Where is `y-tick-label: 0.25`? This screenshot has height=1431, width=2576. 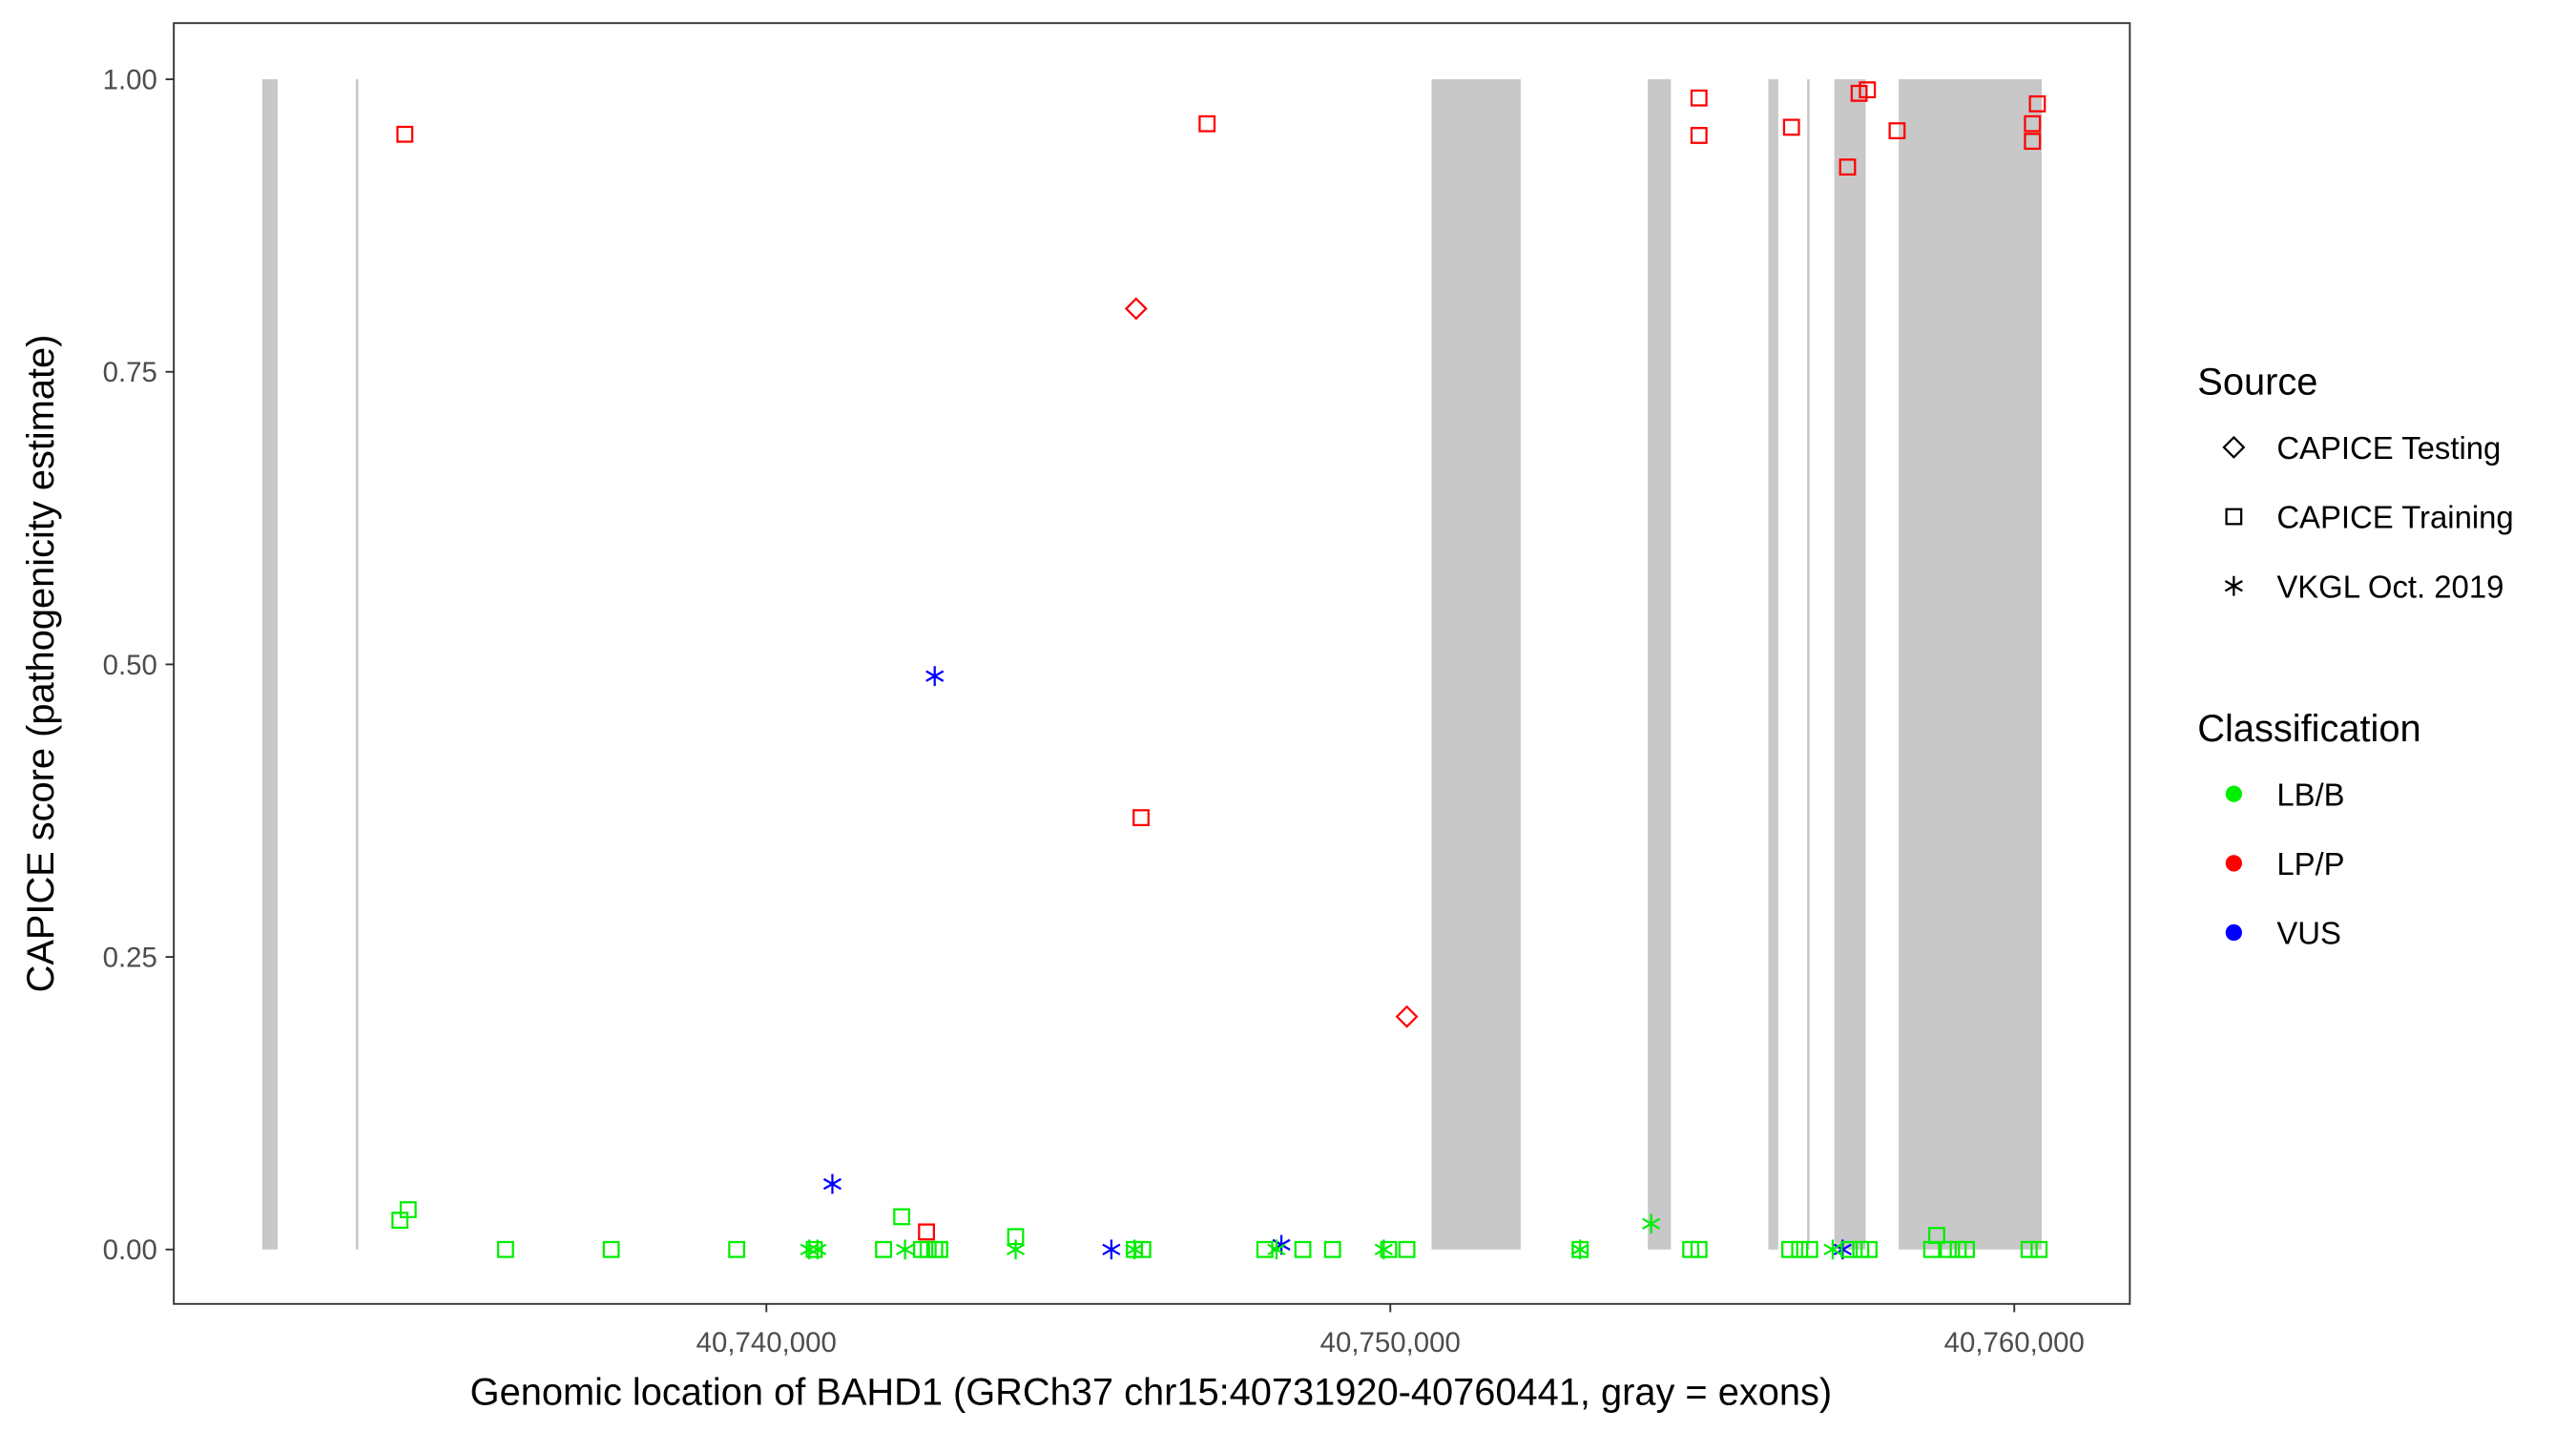 y-tick-label: 0.25 is located at coordinates (130, 957).